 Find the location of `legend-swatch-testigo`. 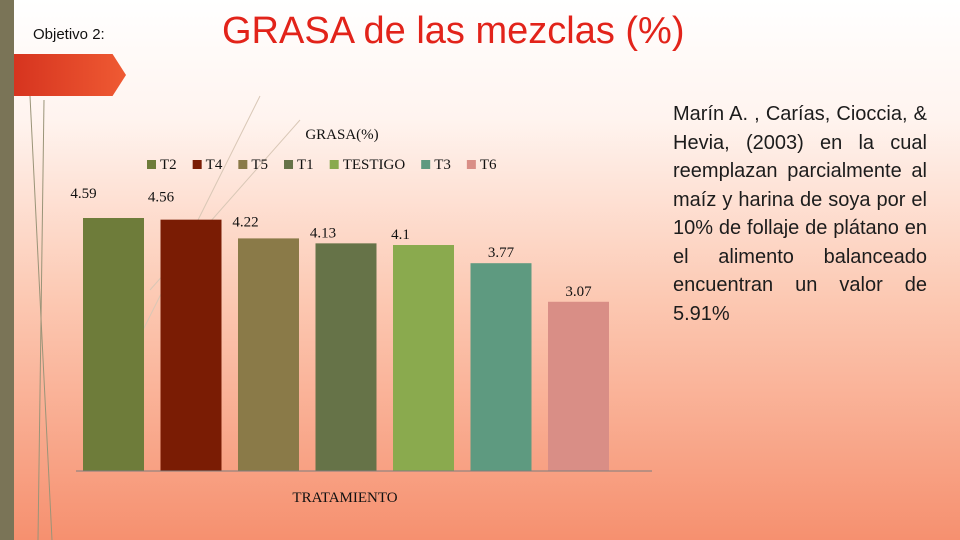

legend-swatch-testigo is located at coordinates (334, 164).